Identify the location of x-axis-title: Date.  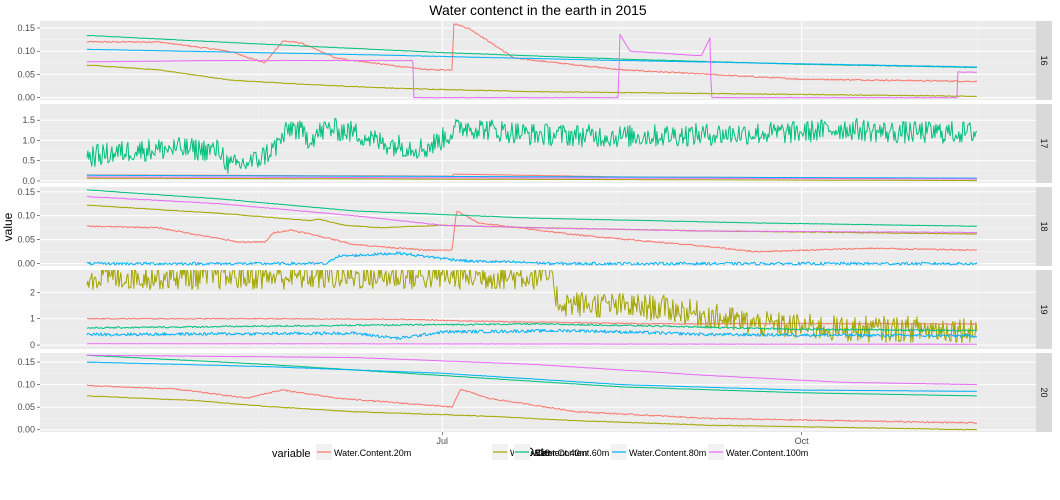
(538, 452).